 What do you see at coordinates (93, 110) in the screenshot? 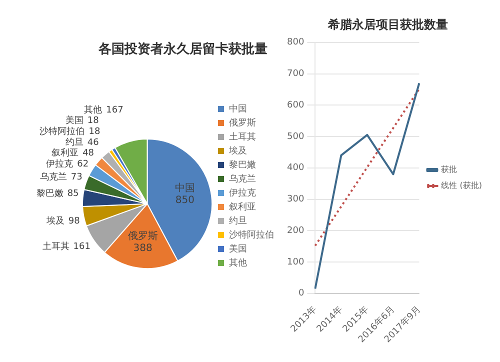
I see `slice-label: 其他` at bounding box center [93, 110].